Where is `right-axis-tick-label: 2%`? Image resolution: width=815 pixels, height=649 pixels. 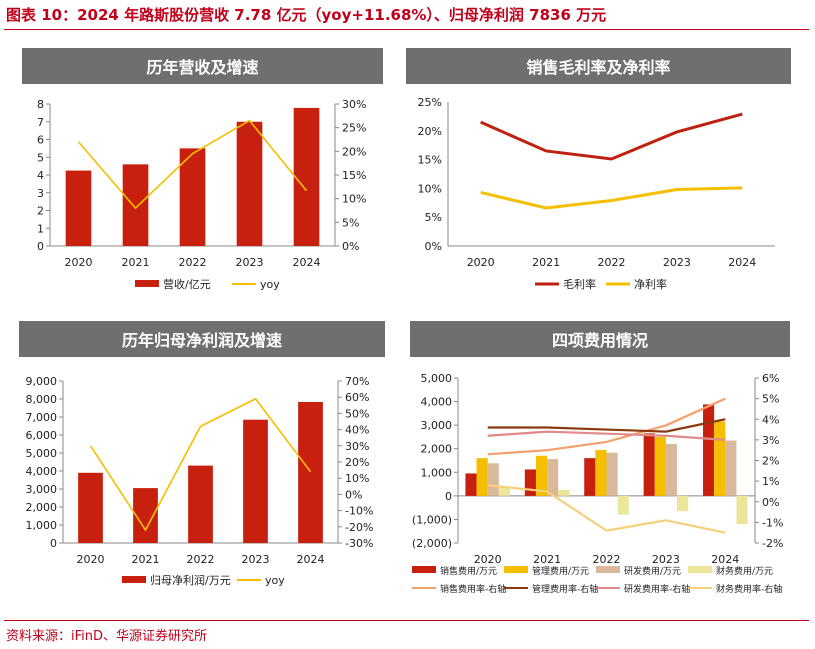 right-axis-tick-label: 2% is located at coordinates (770, 461).